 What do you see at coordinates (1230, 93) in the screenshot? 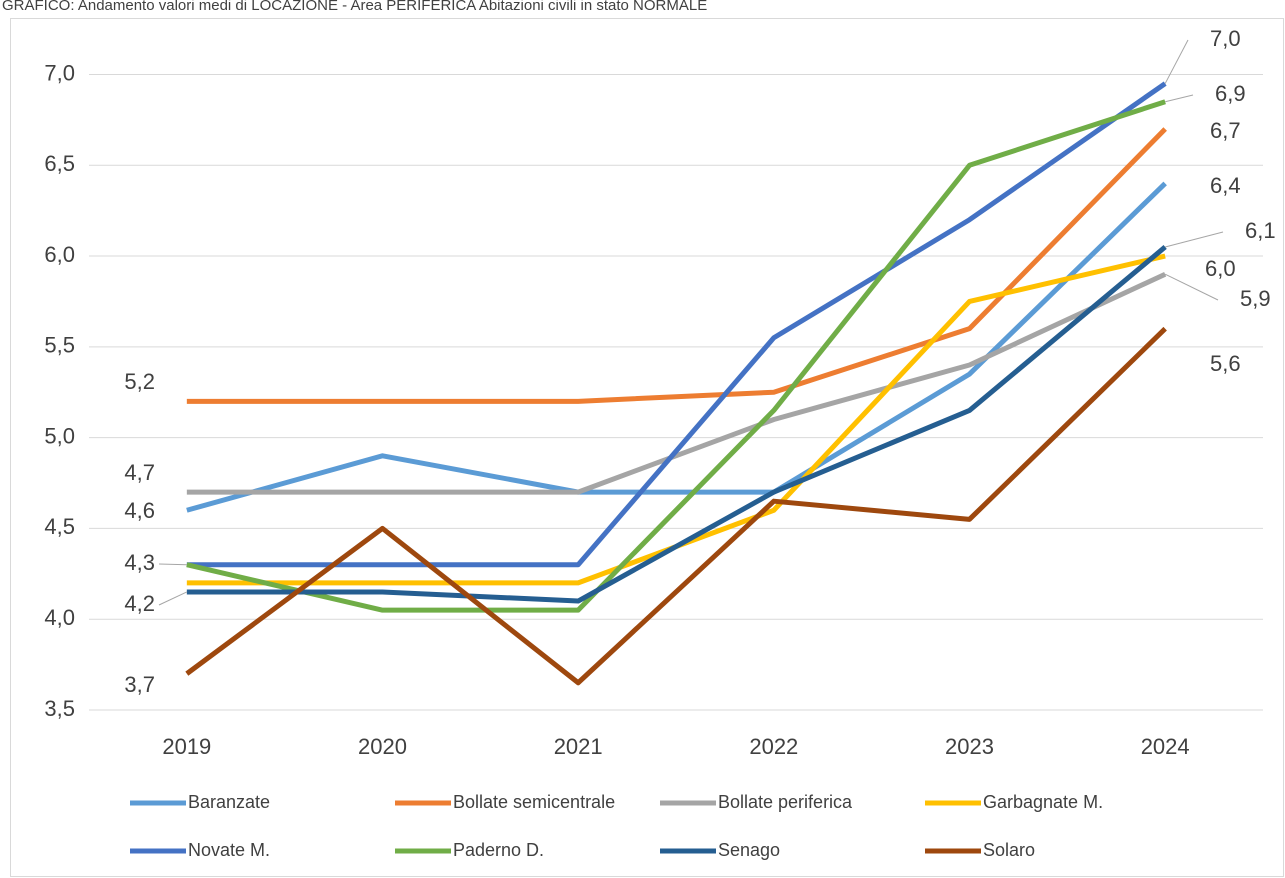
I see `data-label: 6,9` at bounding box center [1230, 93].